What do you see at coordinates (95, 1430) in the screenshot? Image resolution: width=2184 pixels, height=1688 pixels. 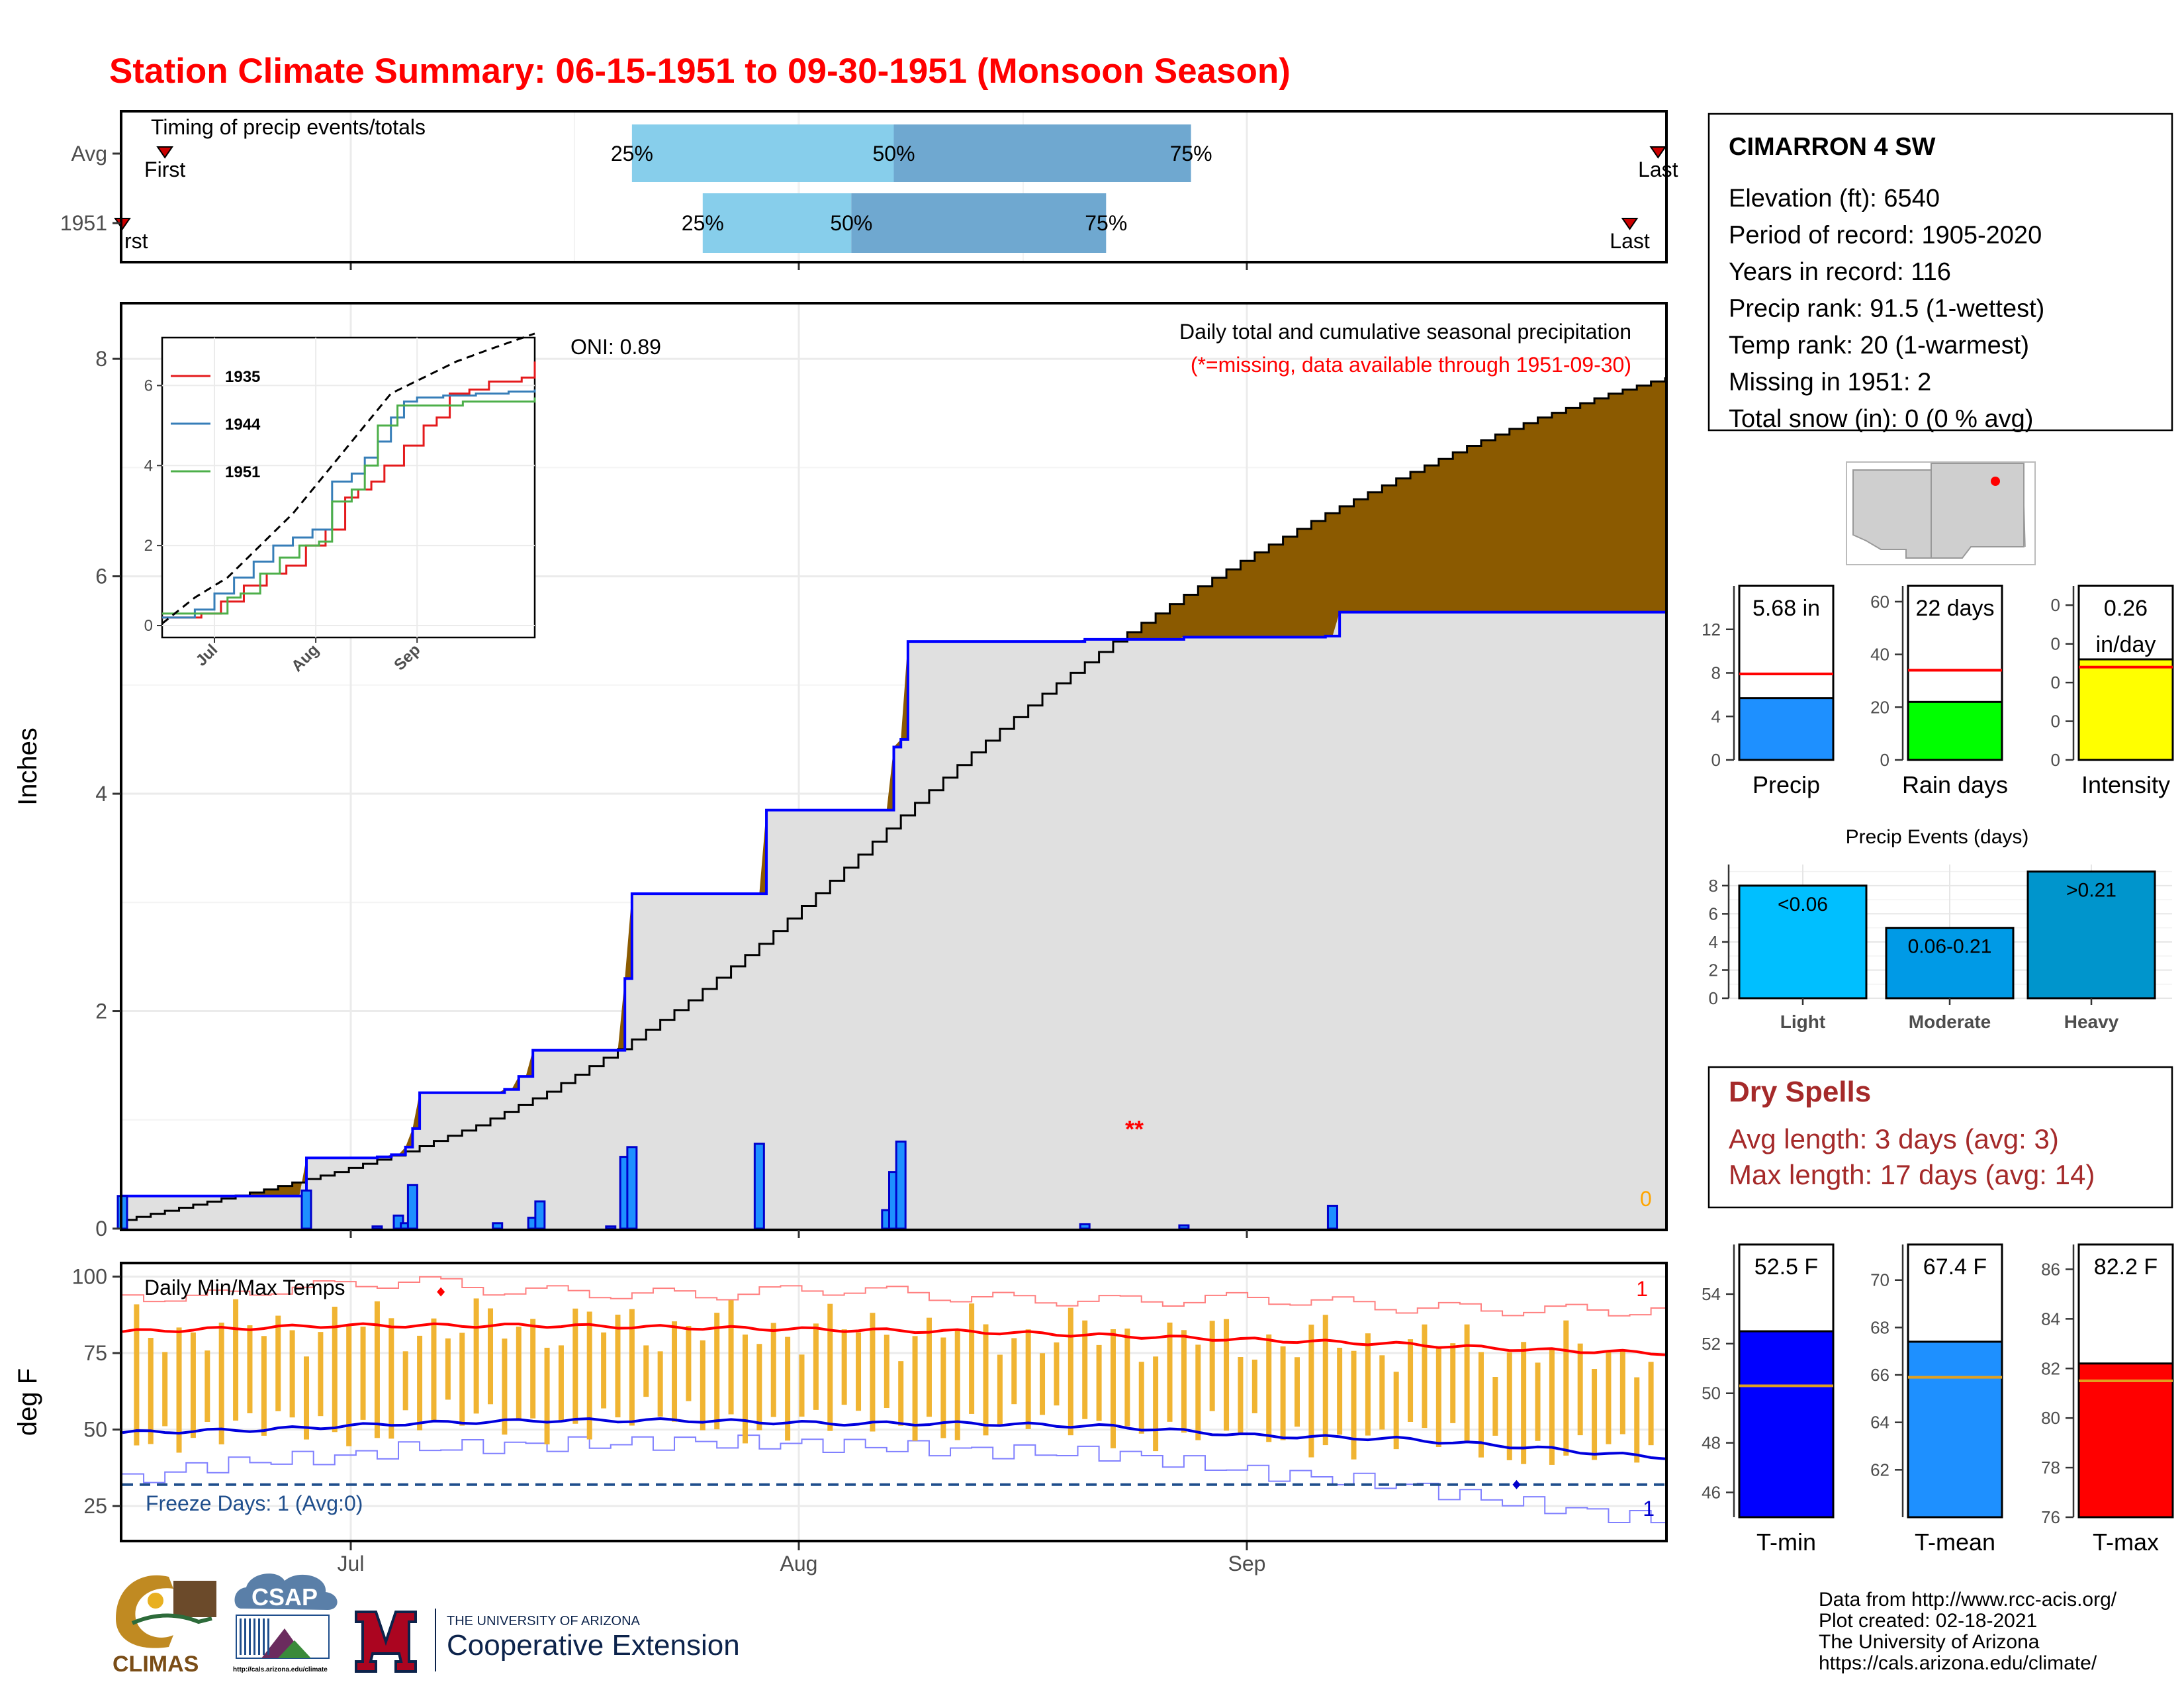 I see `temp-ytick-label: 50` at bounding box center [95, 1430].